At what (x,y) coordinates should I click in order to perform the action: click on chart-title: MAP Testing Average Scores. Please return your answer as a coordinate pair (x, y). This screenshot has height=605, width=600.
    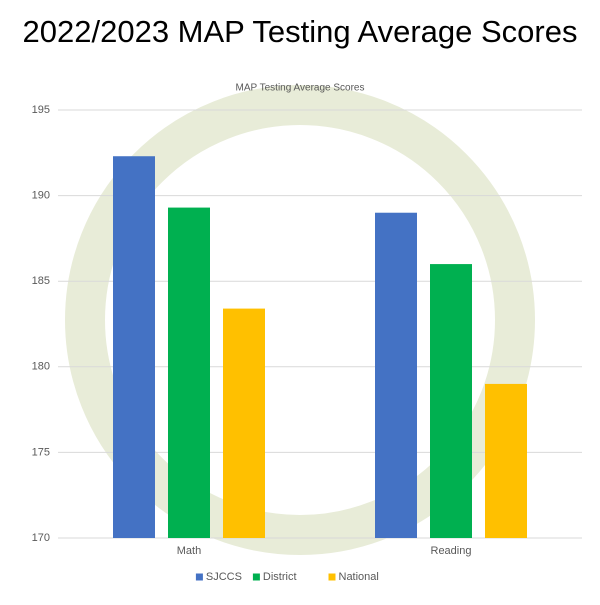
    Looking at the image, I should click on (300, 88).